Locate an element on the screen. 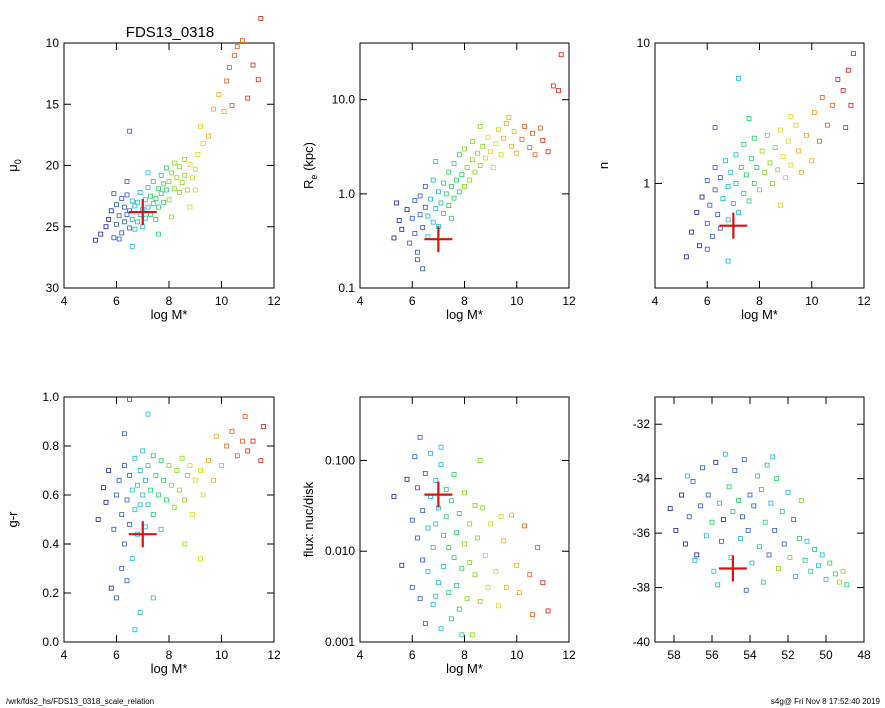  x-tick-label: 50 is located at coordinates (826, 655).